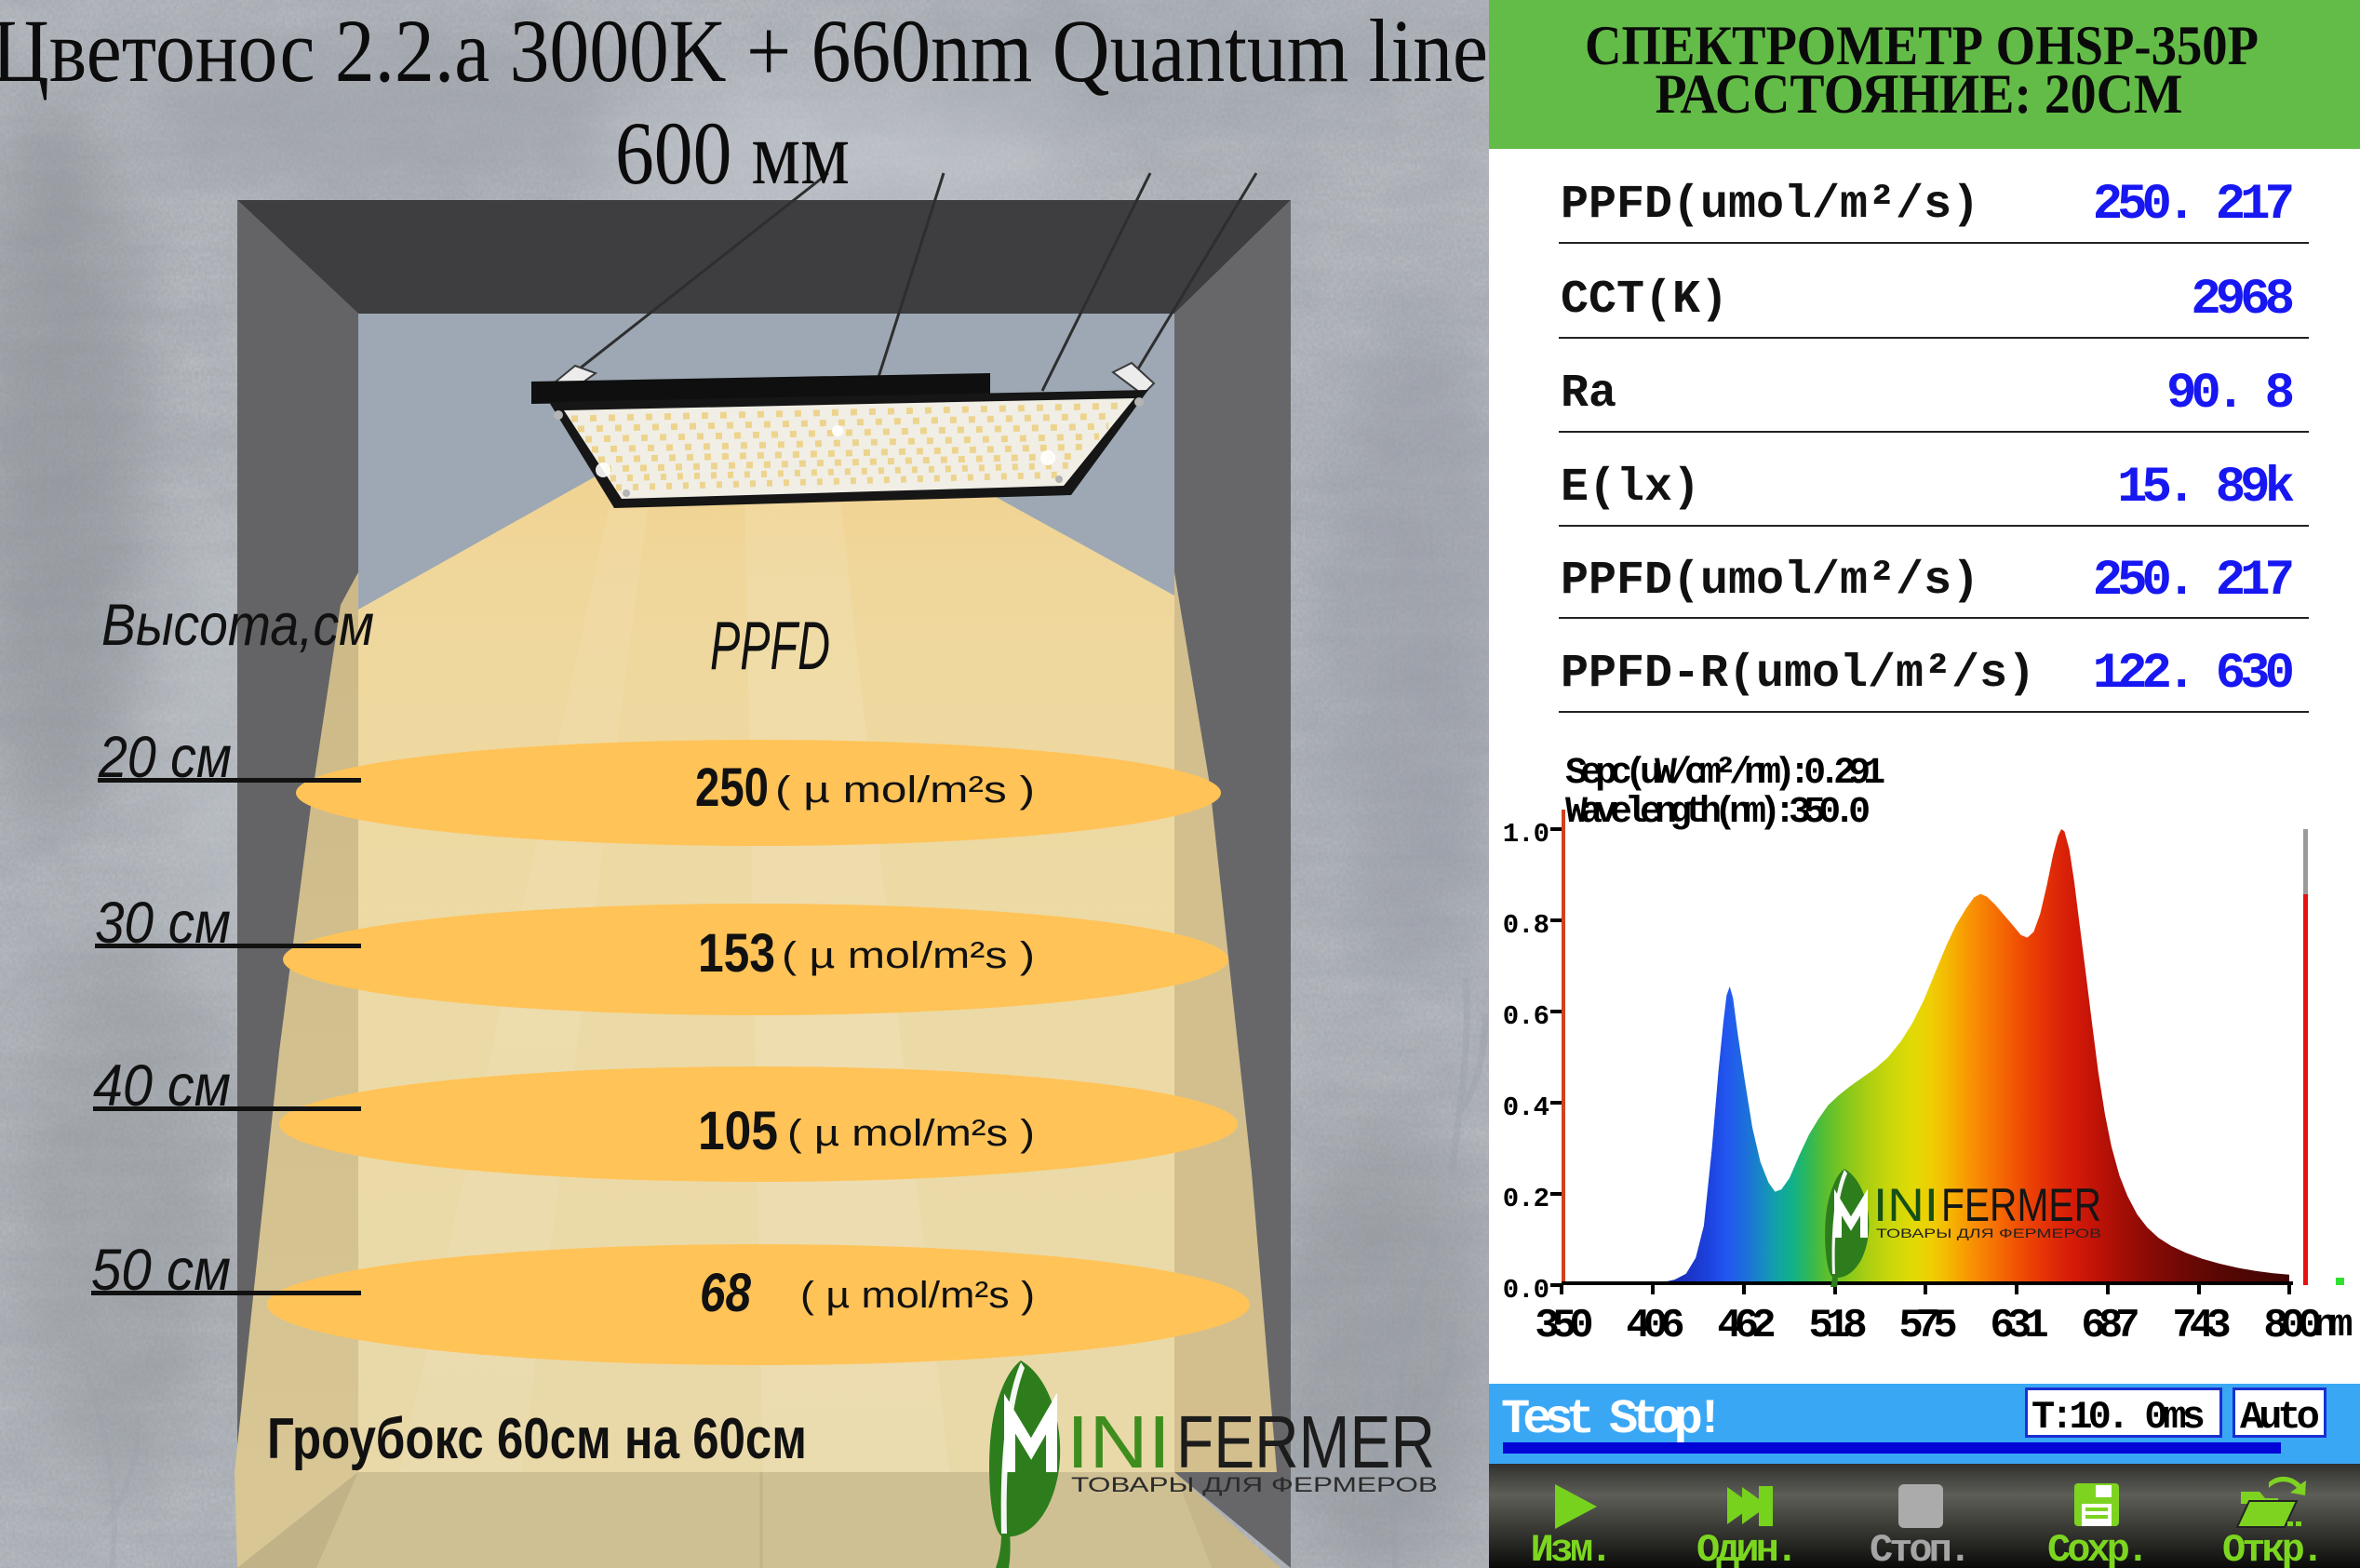 This screenshot has height=1568, width=2360. What do you see at coordinates (2109, 1326) in the screenshot?
I see `svg-text: 687` at bounding box center [2109, 1326].